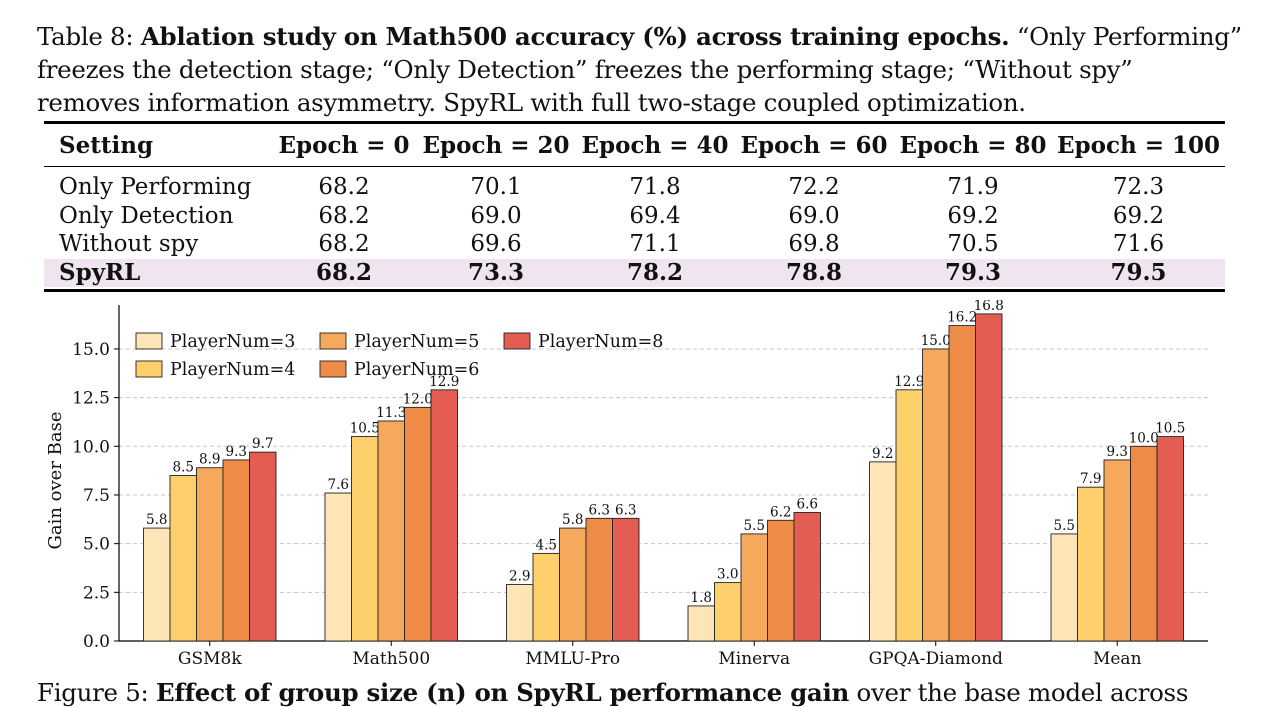  I want to click on legend-label: PlayerNum=3, so click(232, 342).